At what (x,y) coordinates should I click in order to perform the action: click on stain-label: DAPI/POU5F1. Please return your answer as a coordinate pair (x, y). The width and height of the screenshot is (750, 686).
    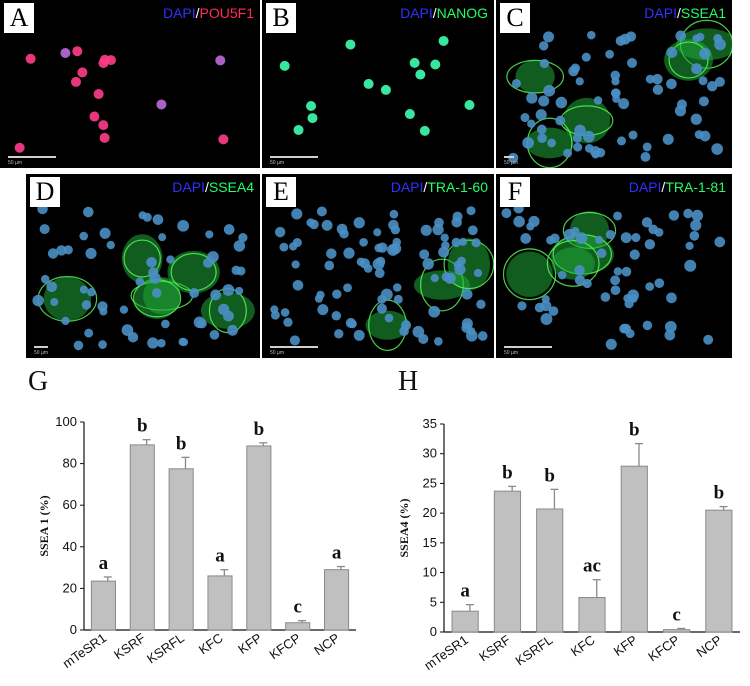
    Looking at the image, I should click on (208, 13).